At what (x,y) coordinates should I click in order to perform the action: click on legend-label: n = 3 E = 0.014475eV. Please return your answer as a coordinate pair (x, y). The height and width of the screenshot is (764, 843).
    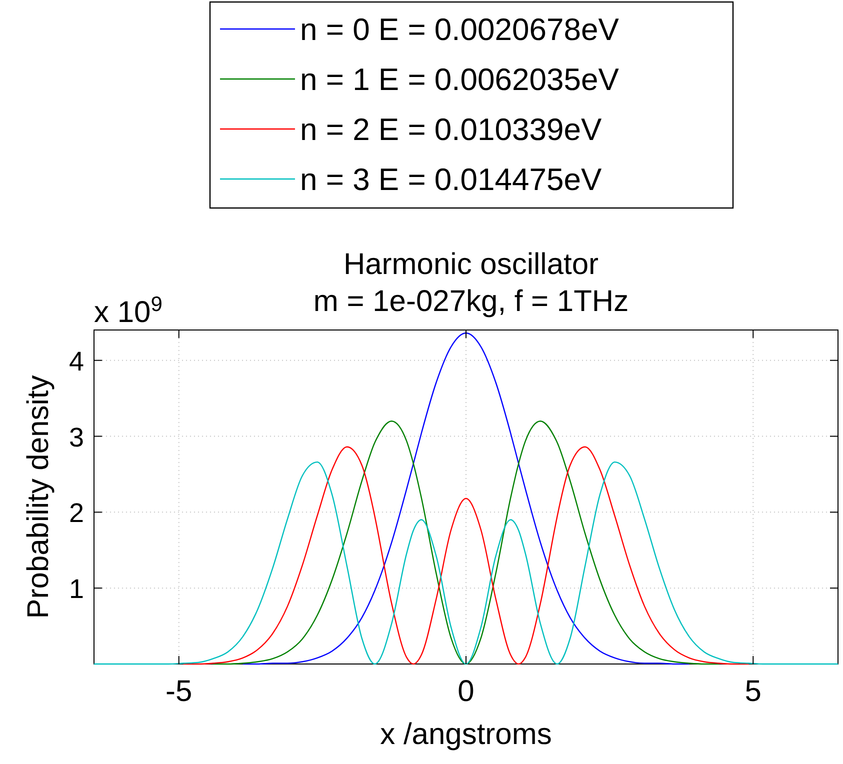
    Looking at the image, I should click on (451, 179).